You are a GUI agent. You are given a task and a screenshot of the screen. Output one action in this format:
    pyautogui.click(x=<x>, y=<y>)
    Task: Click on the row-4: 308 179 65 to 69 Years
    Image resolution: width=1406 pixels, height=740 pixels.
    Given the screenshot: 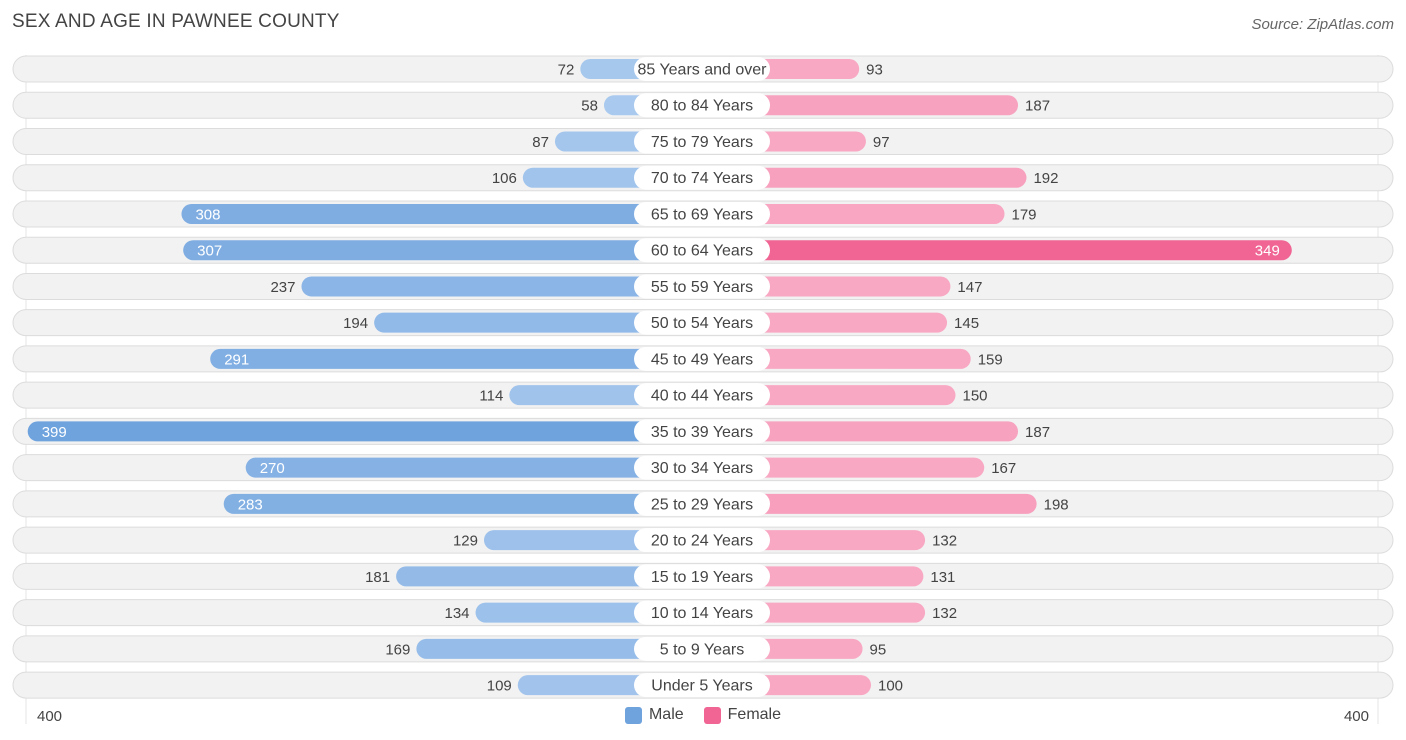 What is the action you would take?
    pyautogui.click(x=703, y=214)
    